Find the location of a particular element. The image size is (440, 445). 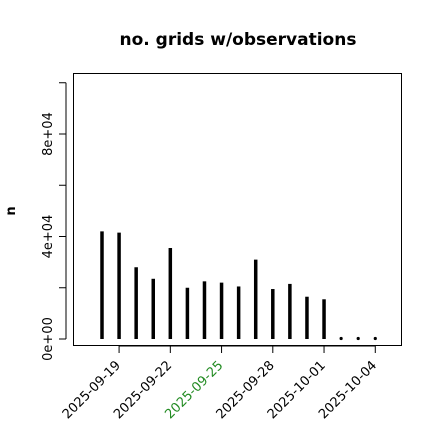

y-tick-label: 0e+00 is located at coordinates (48, 339).